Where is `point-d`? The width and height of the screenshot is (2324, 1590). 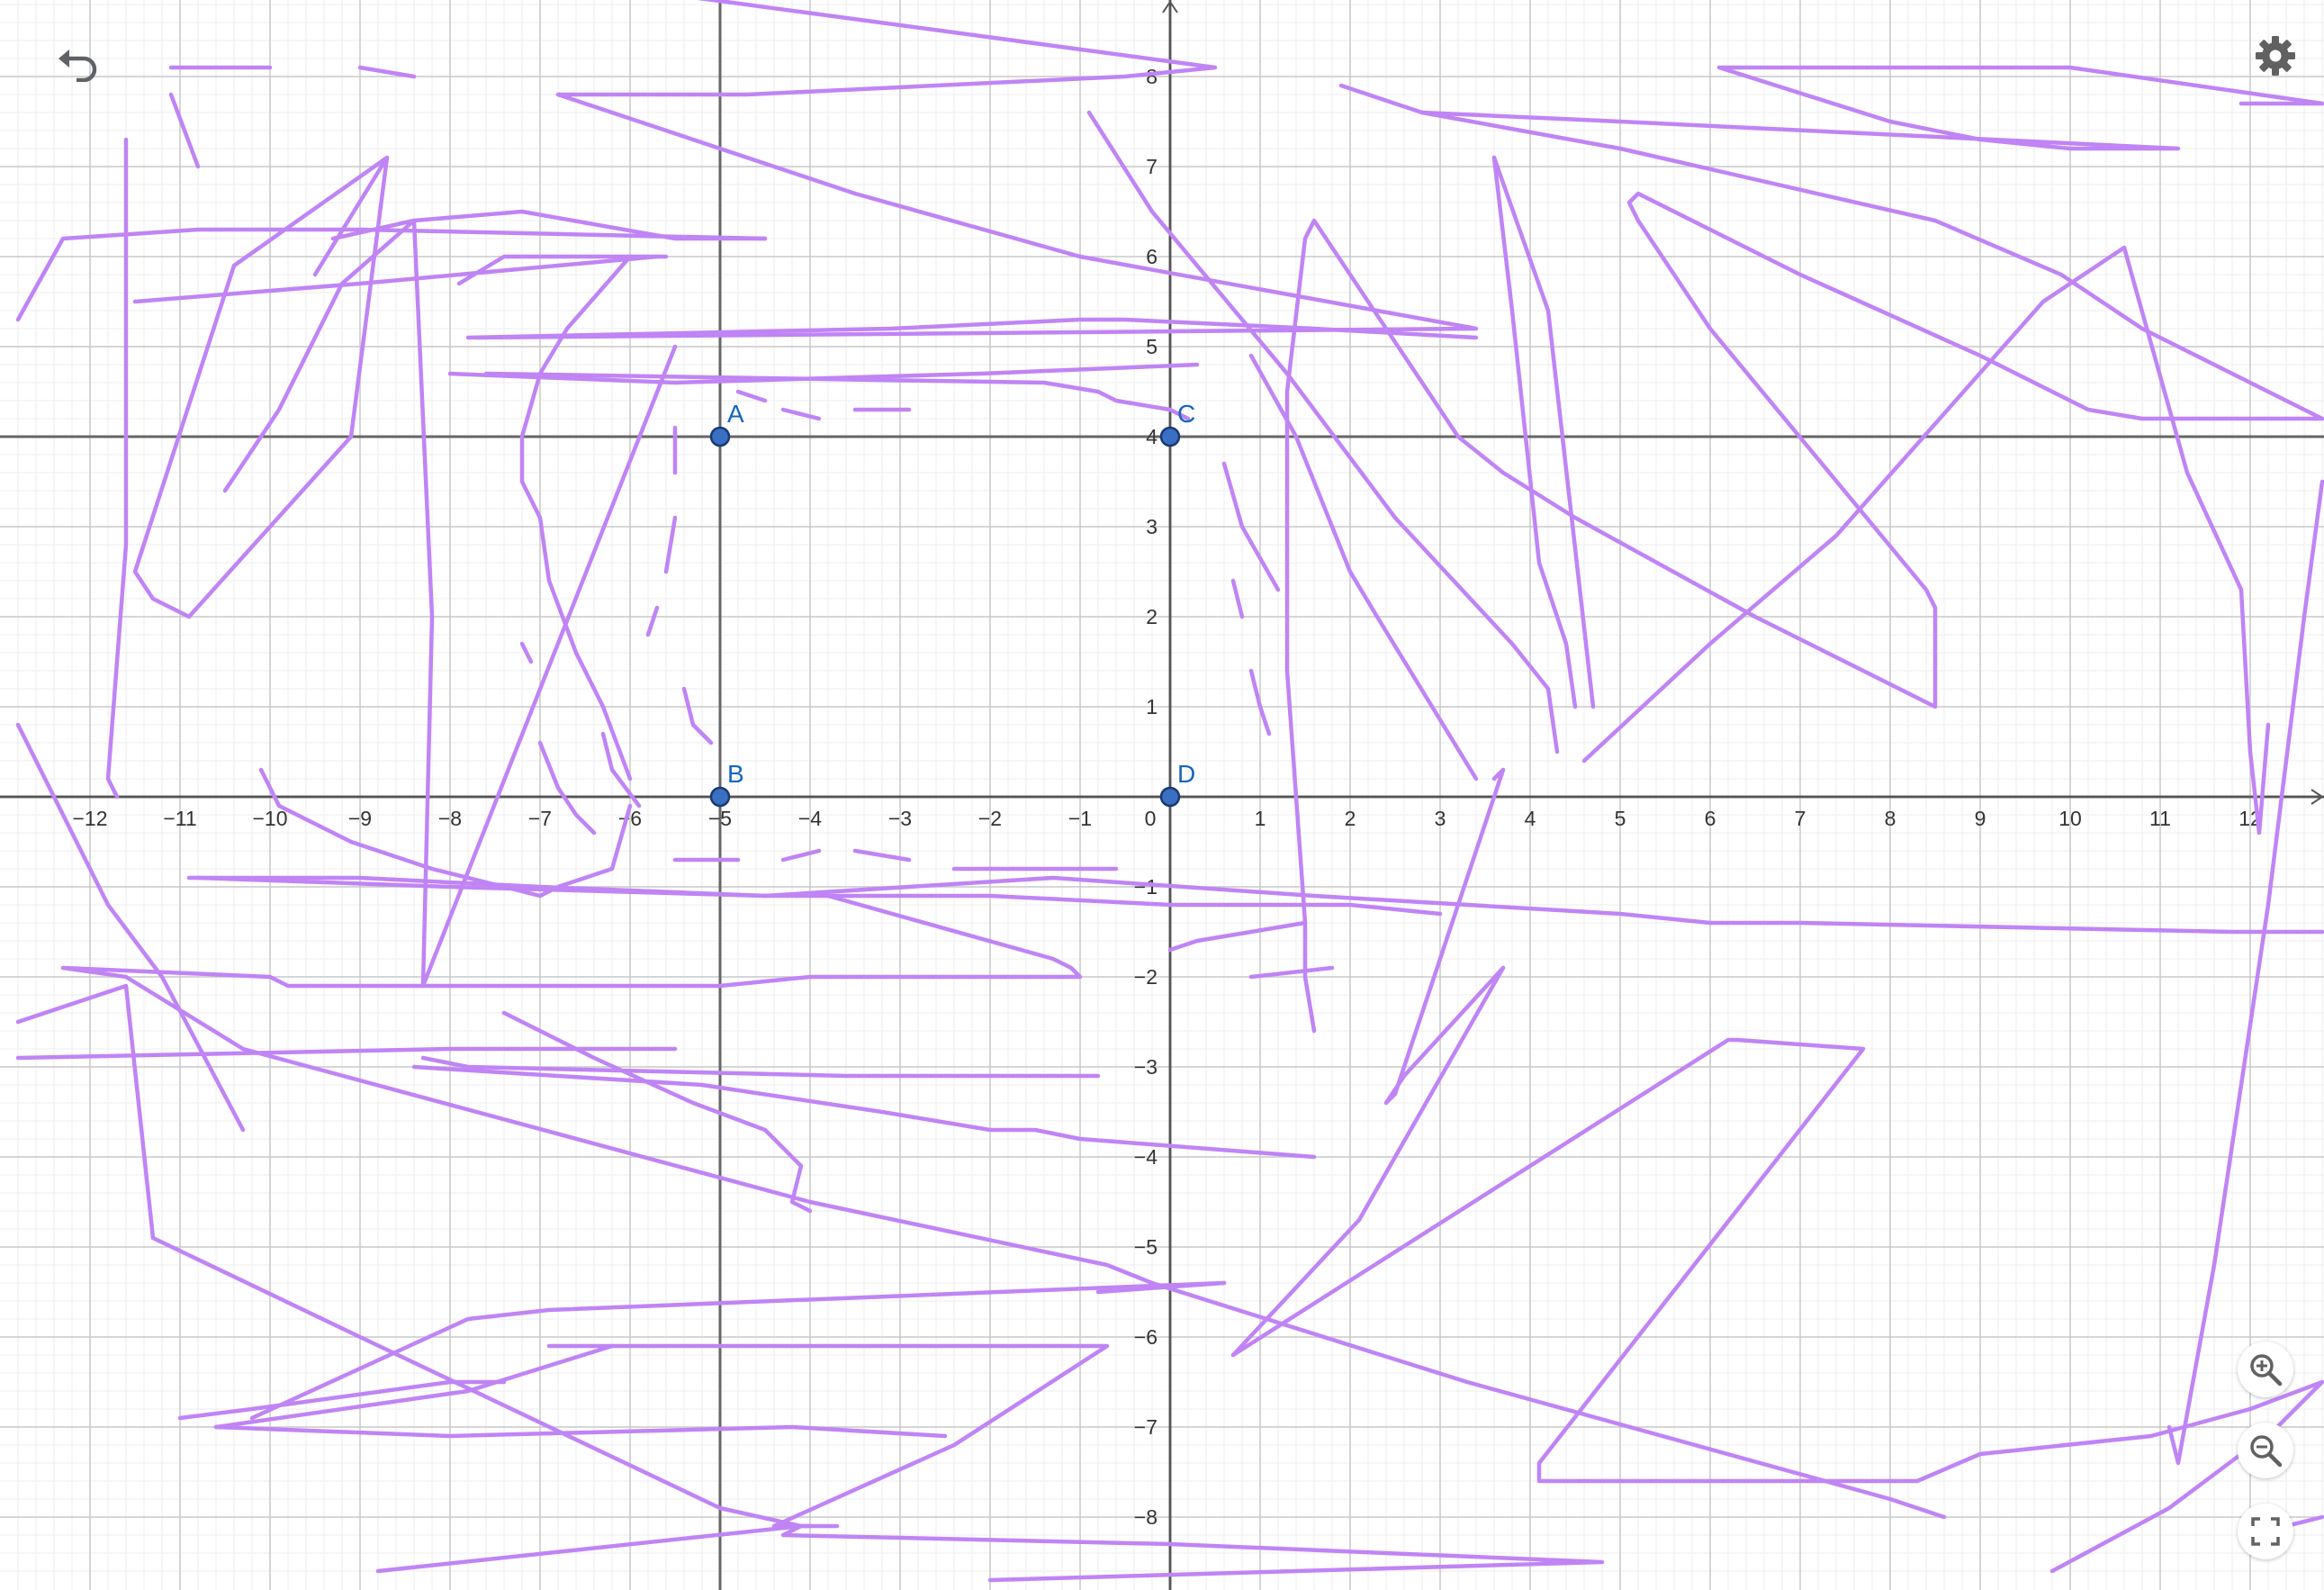
point-d is located at coordinates (1170, 797).